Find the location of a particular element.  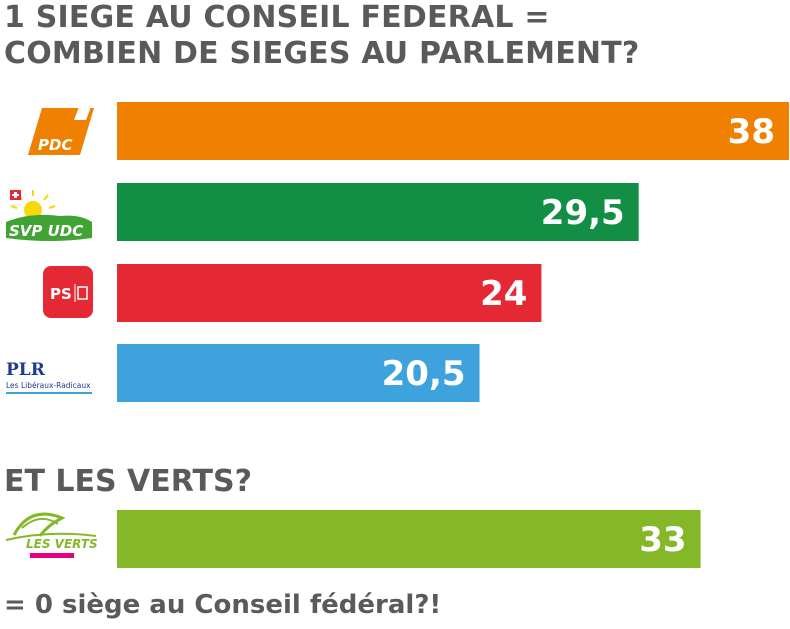

bar-value-label-svp-udc: 29,5 is located at coordinates (583, 213).